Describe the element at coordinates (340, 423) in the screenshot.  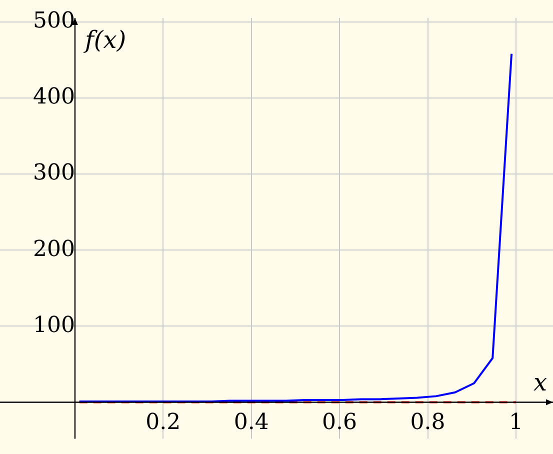
I see `x-tick-label: 0.6` at that location.